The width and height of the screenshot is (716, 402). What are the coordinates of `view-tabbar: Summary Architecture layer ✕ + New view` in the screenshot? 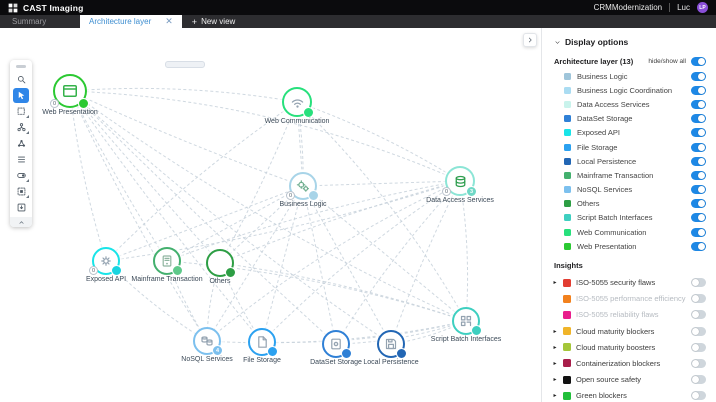 It's located at (358, 21).